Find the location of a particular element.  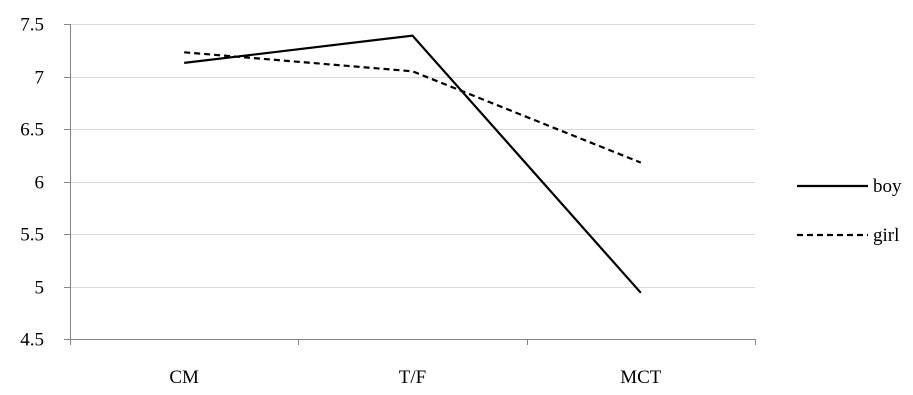

y-tick-label: 7.5 is located at coordinates (32, 25).